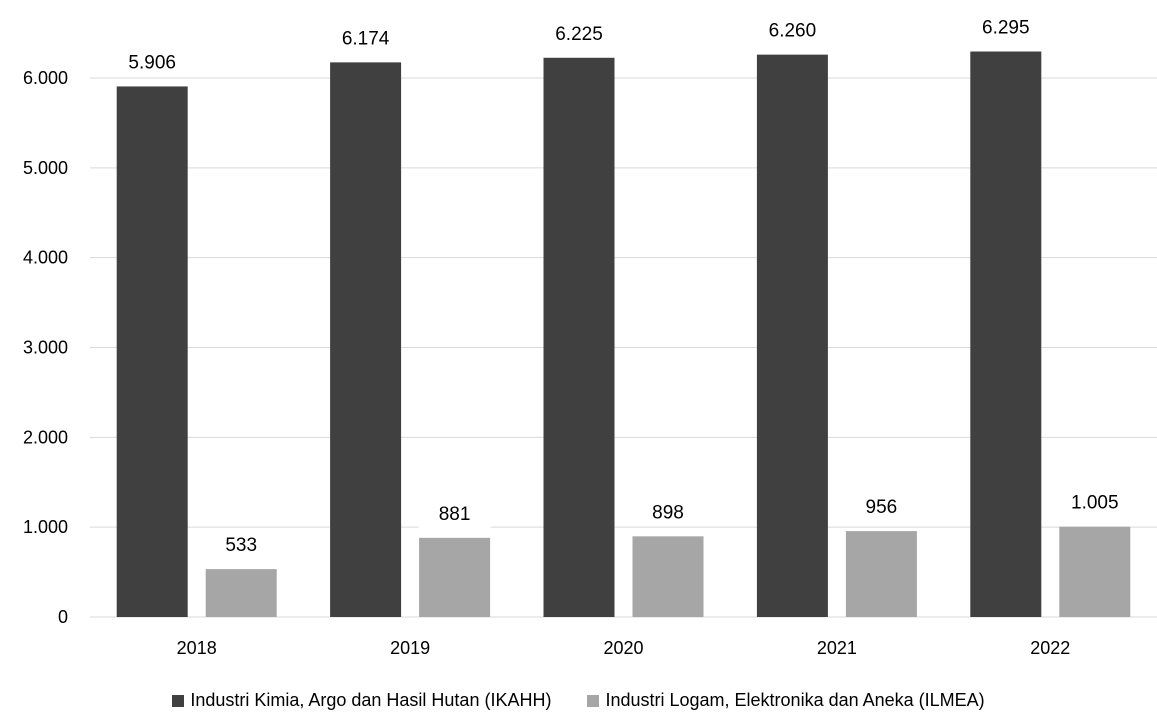 This screenshot has height=715, width=1157. Describe the element at coordinates (1050, 648) in the screenshot. I see `x-tick-label-2022: 2022` at that location.